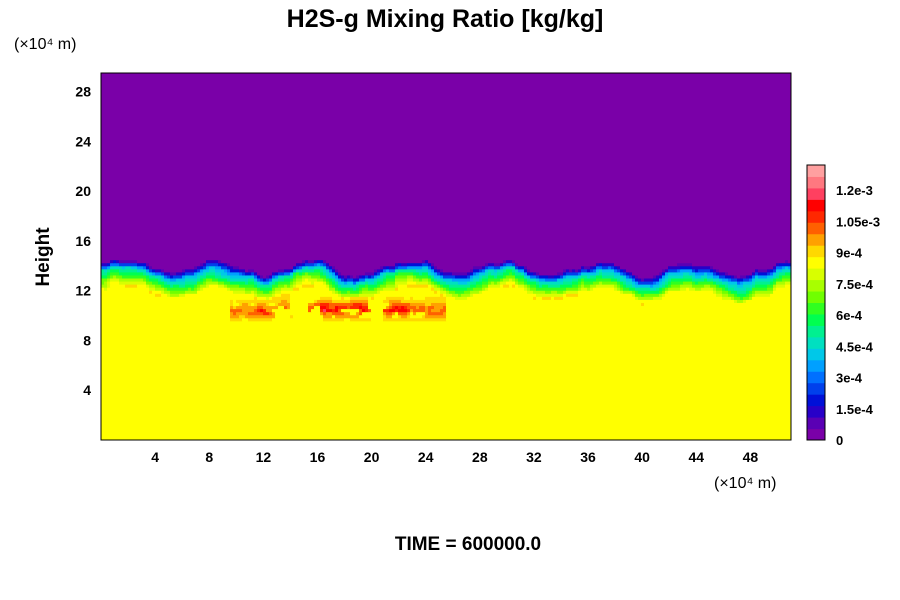 Image resolution: width=900 pixels, height=600 pixels. What do you see at coordinates (43, 257) in the screenshot?
I see `y-axis-label: Height` at bounding box center [43, 257].